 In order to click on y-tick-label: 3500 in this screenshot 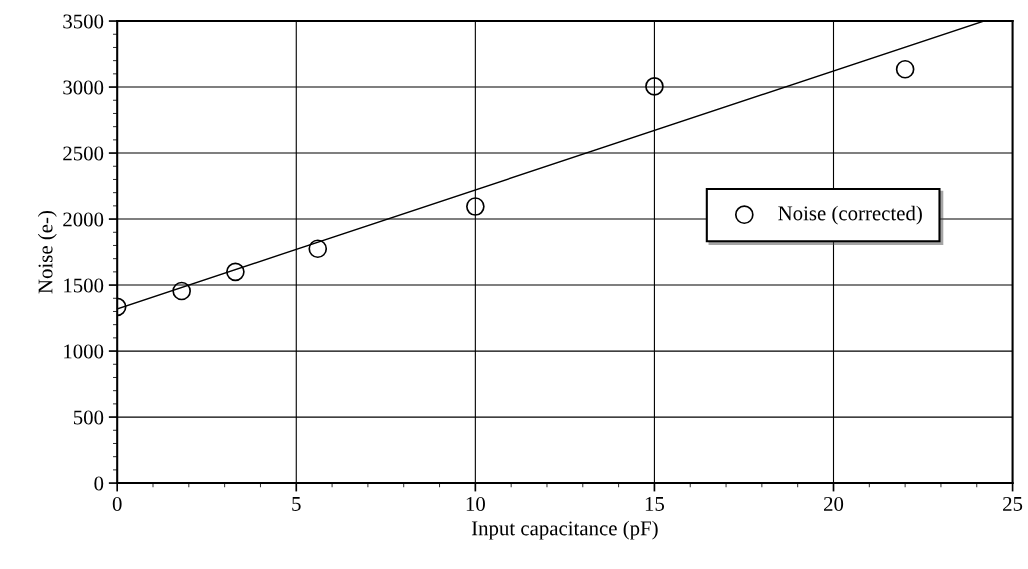, I will do `click(83, 21)`.